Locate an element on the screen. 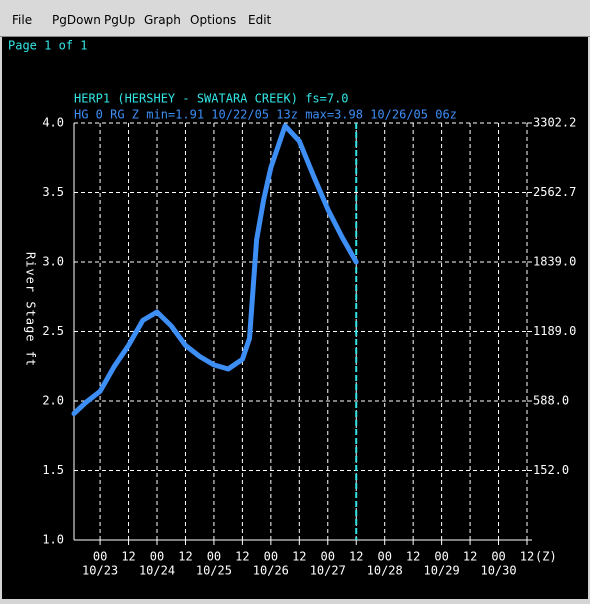 This screenshot has width=590, height=604. y-tick-label: 3.5 is located at coordinates (53, 192).